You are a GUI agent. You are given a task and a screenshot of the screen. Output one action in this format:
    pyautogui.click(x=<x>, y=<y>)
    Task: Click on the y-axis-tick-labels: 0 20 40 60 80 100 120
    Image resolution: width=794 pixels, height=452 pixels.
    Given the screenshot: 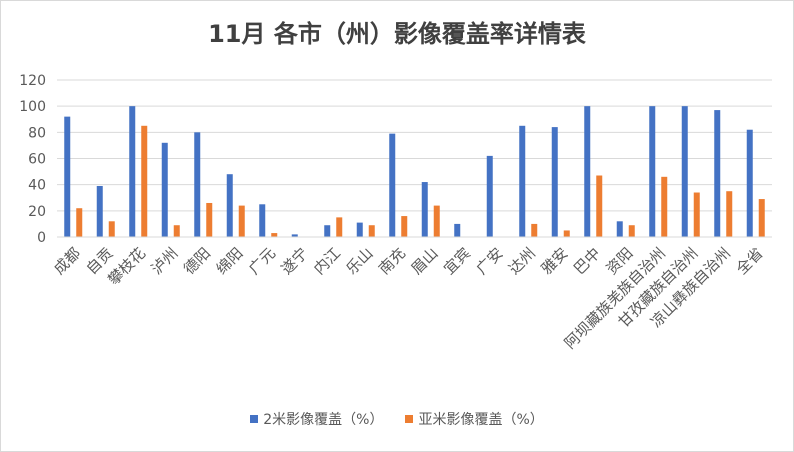 What is the action you would take?
    pyautogui.click(x=32, y=159)
    